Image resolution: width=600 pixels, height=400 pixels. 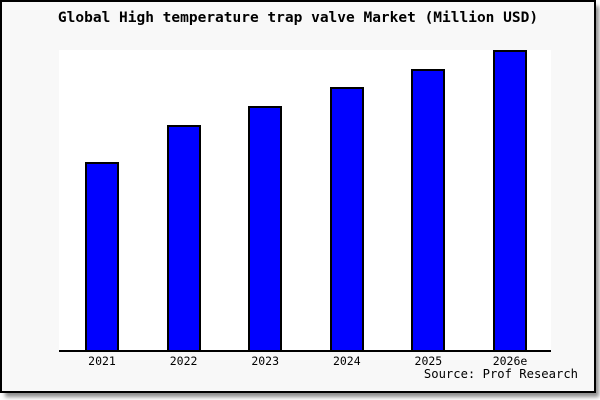 I want to click on bar-2025, so click(x=428, y=209).